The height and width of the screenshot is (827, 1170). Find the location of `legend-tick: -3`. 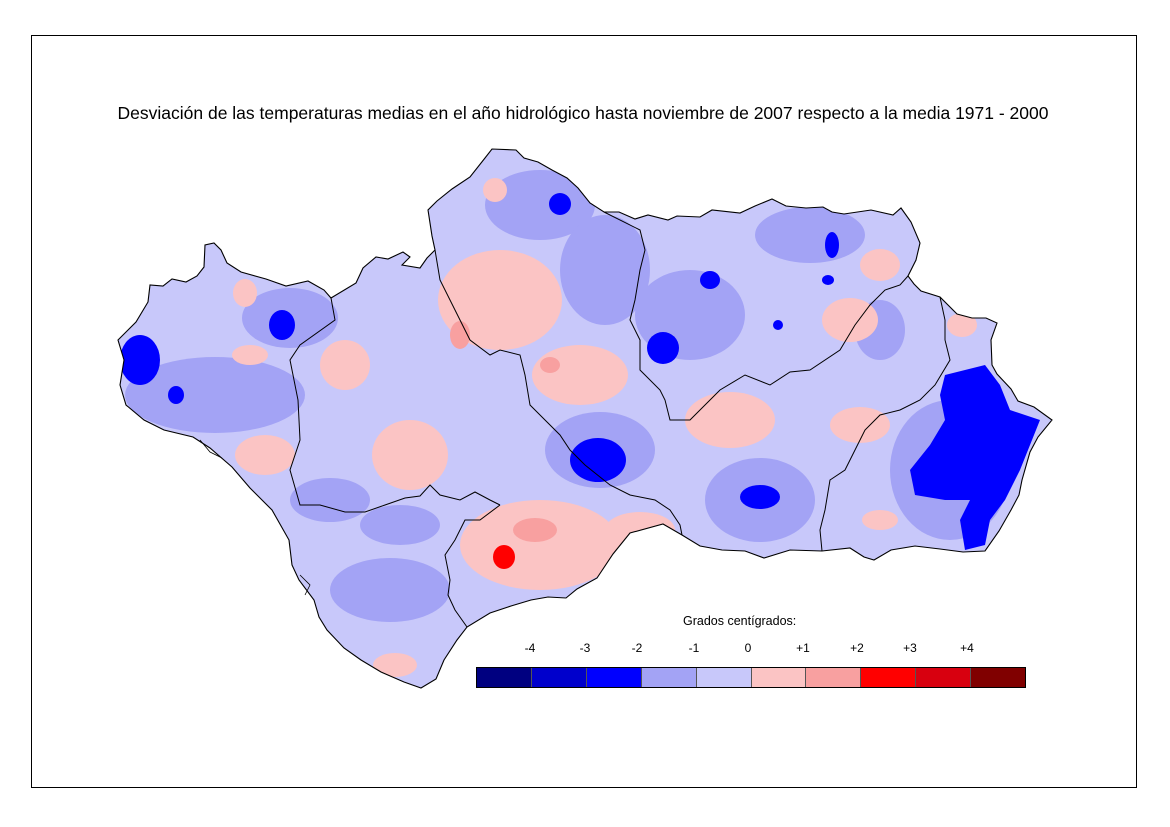

legend-tick: -3 is located at coordinates (585, 648).